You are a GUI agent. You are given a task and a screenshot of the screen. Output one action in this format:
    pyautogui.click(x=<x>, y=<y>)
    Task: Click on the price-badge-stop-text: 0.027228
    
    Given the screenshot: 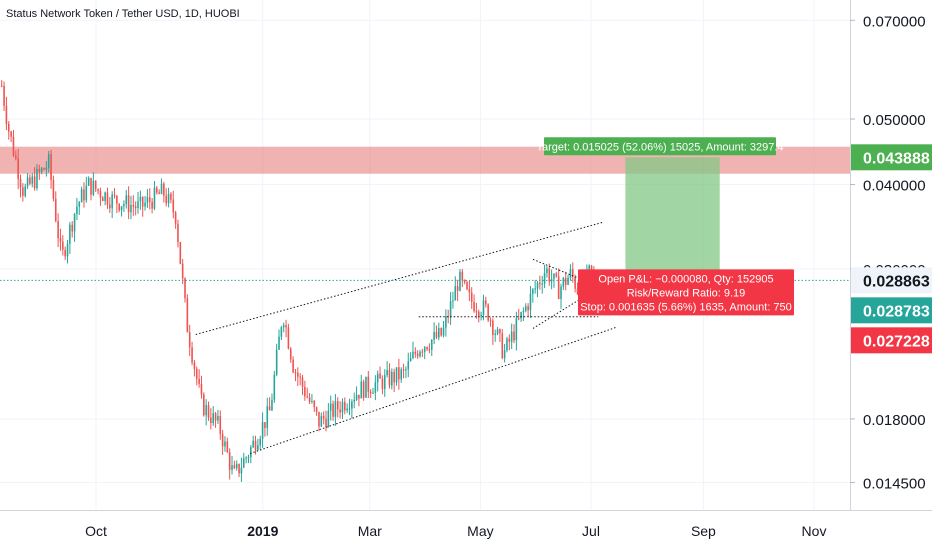 What is the action you would take?
    pyautogui.click(x=896, y=341)
    